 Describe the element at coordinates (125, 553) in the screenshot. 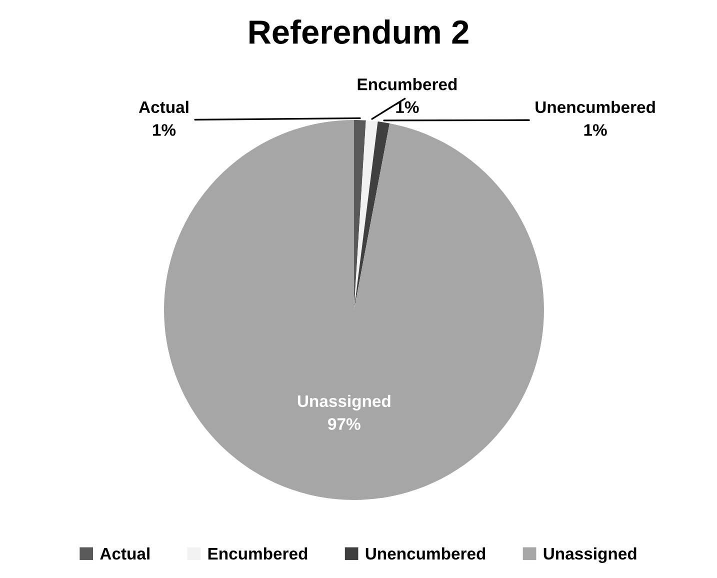

I see `legend-label: Actual` at that location.